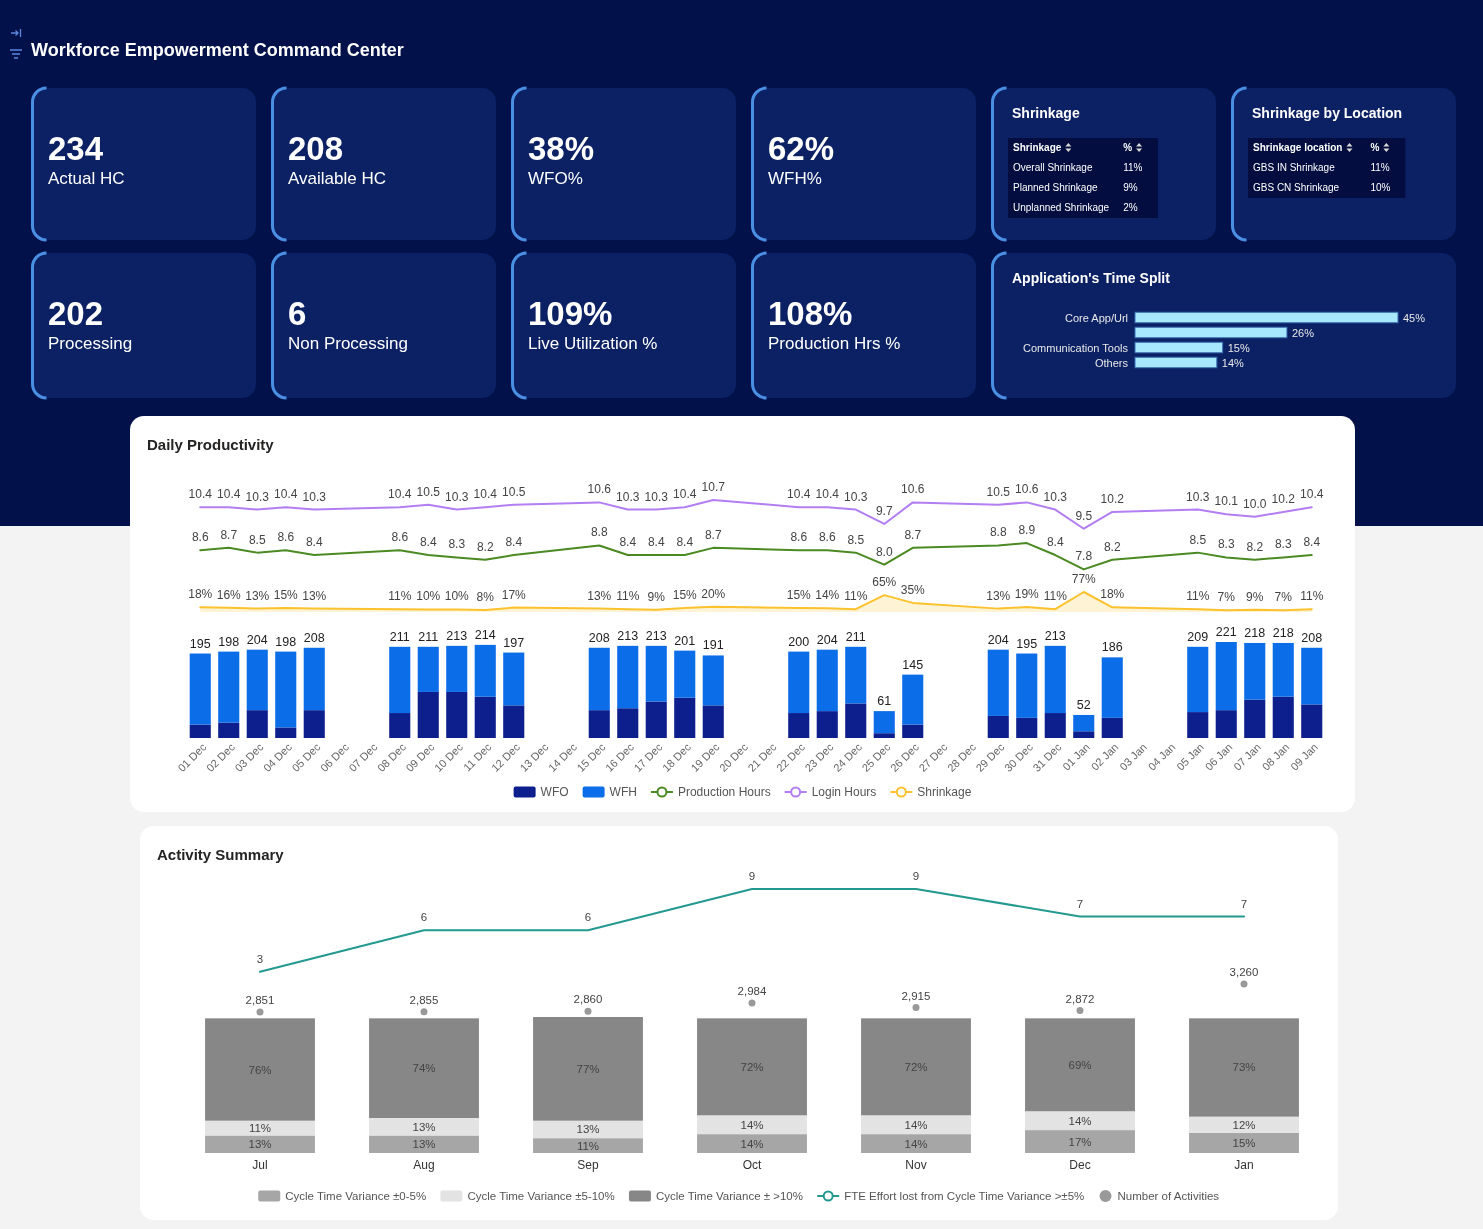 Image resolution: width=1483 pixels, height=1229 pixels. What do you see at coordinates (1294, 167) in the screenshot?
I see `category-label: GBS IN Shrinkage` at bounding box center [1294, 167].